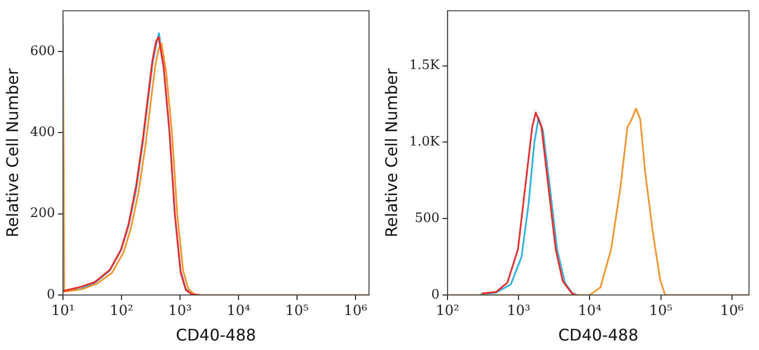 Image resolution: width=759 pixels, height=350 pixels. What do you see at coordinates (427, 218) in the screenshot?
I see `y-tick-label: 500` at bounding box center [427, 218].